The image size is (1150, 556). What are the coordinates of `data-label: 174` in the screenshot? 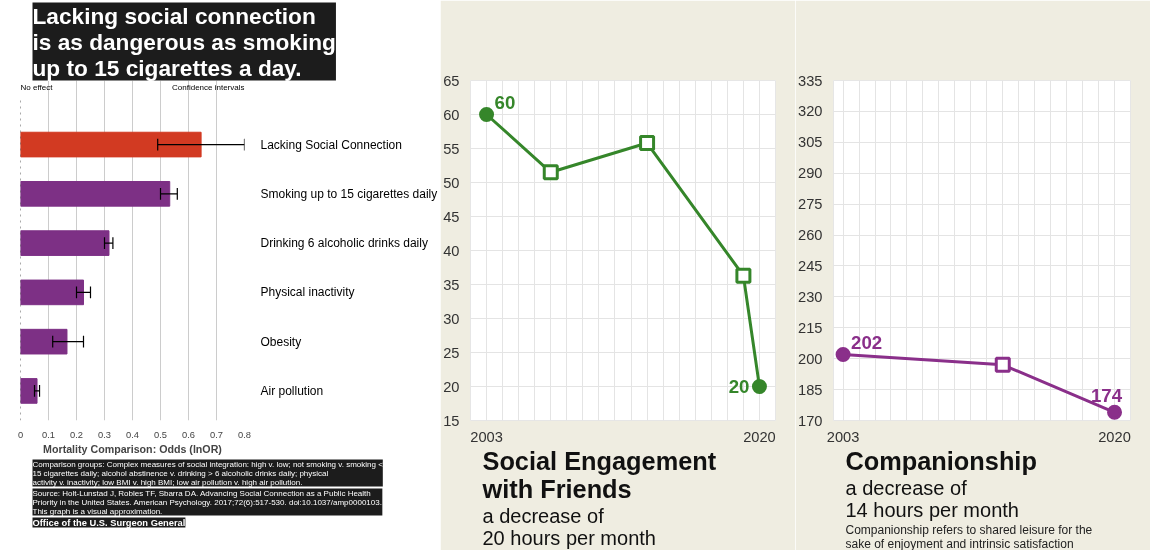 It's located at (1106, 396).